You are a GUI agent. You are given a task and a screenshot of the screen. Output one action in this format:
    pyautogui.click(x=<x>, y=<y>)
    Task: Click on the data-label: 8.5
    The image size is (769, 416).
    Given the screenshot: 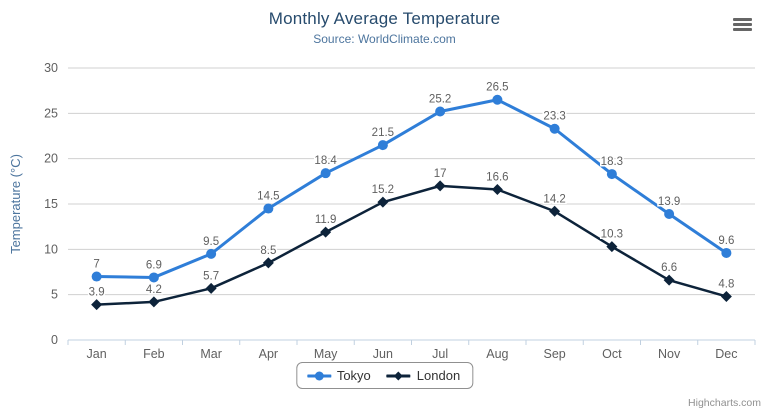 What is the action you would take?
    pyautogui.click(x=268, y=251)
    